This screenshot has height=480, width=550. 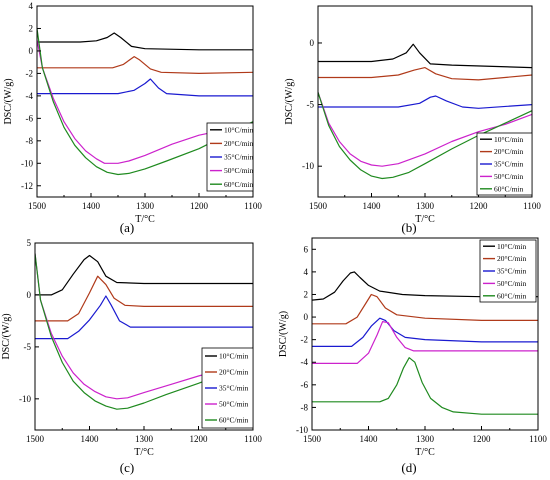 What do you see at coordinates (306, 249) in the screenshot?
I see `y-tick-label: 6` at bounding box center [306, 249].